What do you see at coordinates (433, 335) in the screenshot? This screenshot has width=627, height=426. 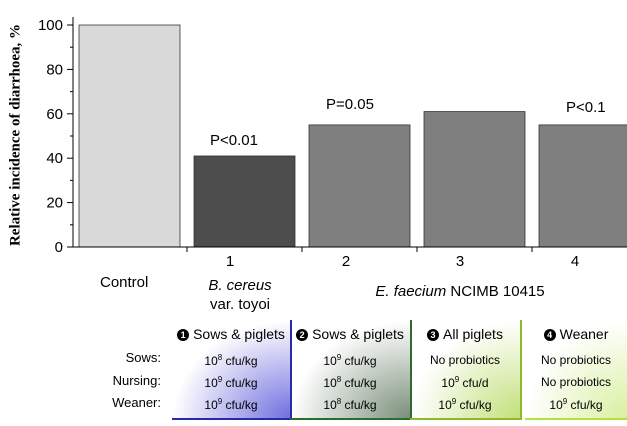 I see `treatment-number-badge: 3` at bounding box center [433, 335].